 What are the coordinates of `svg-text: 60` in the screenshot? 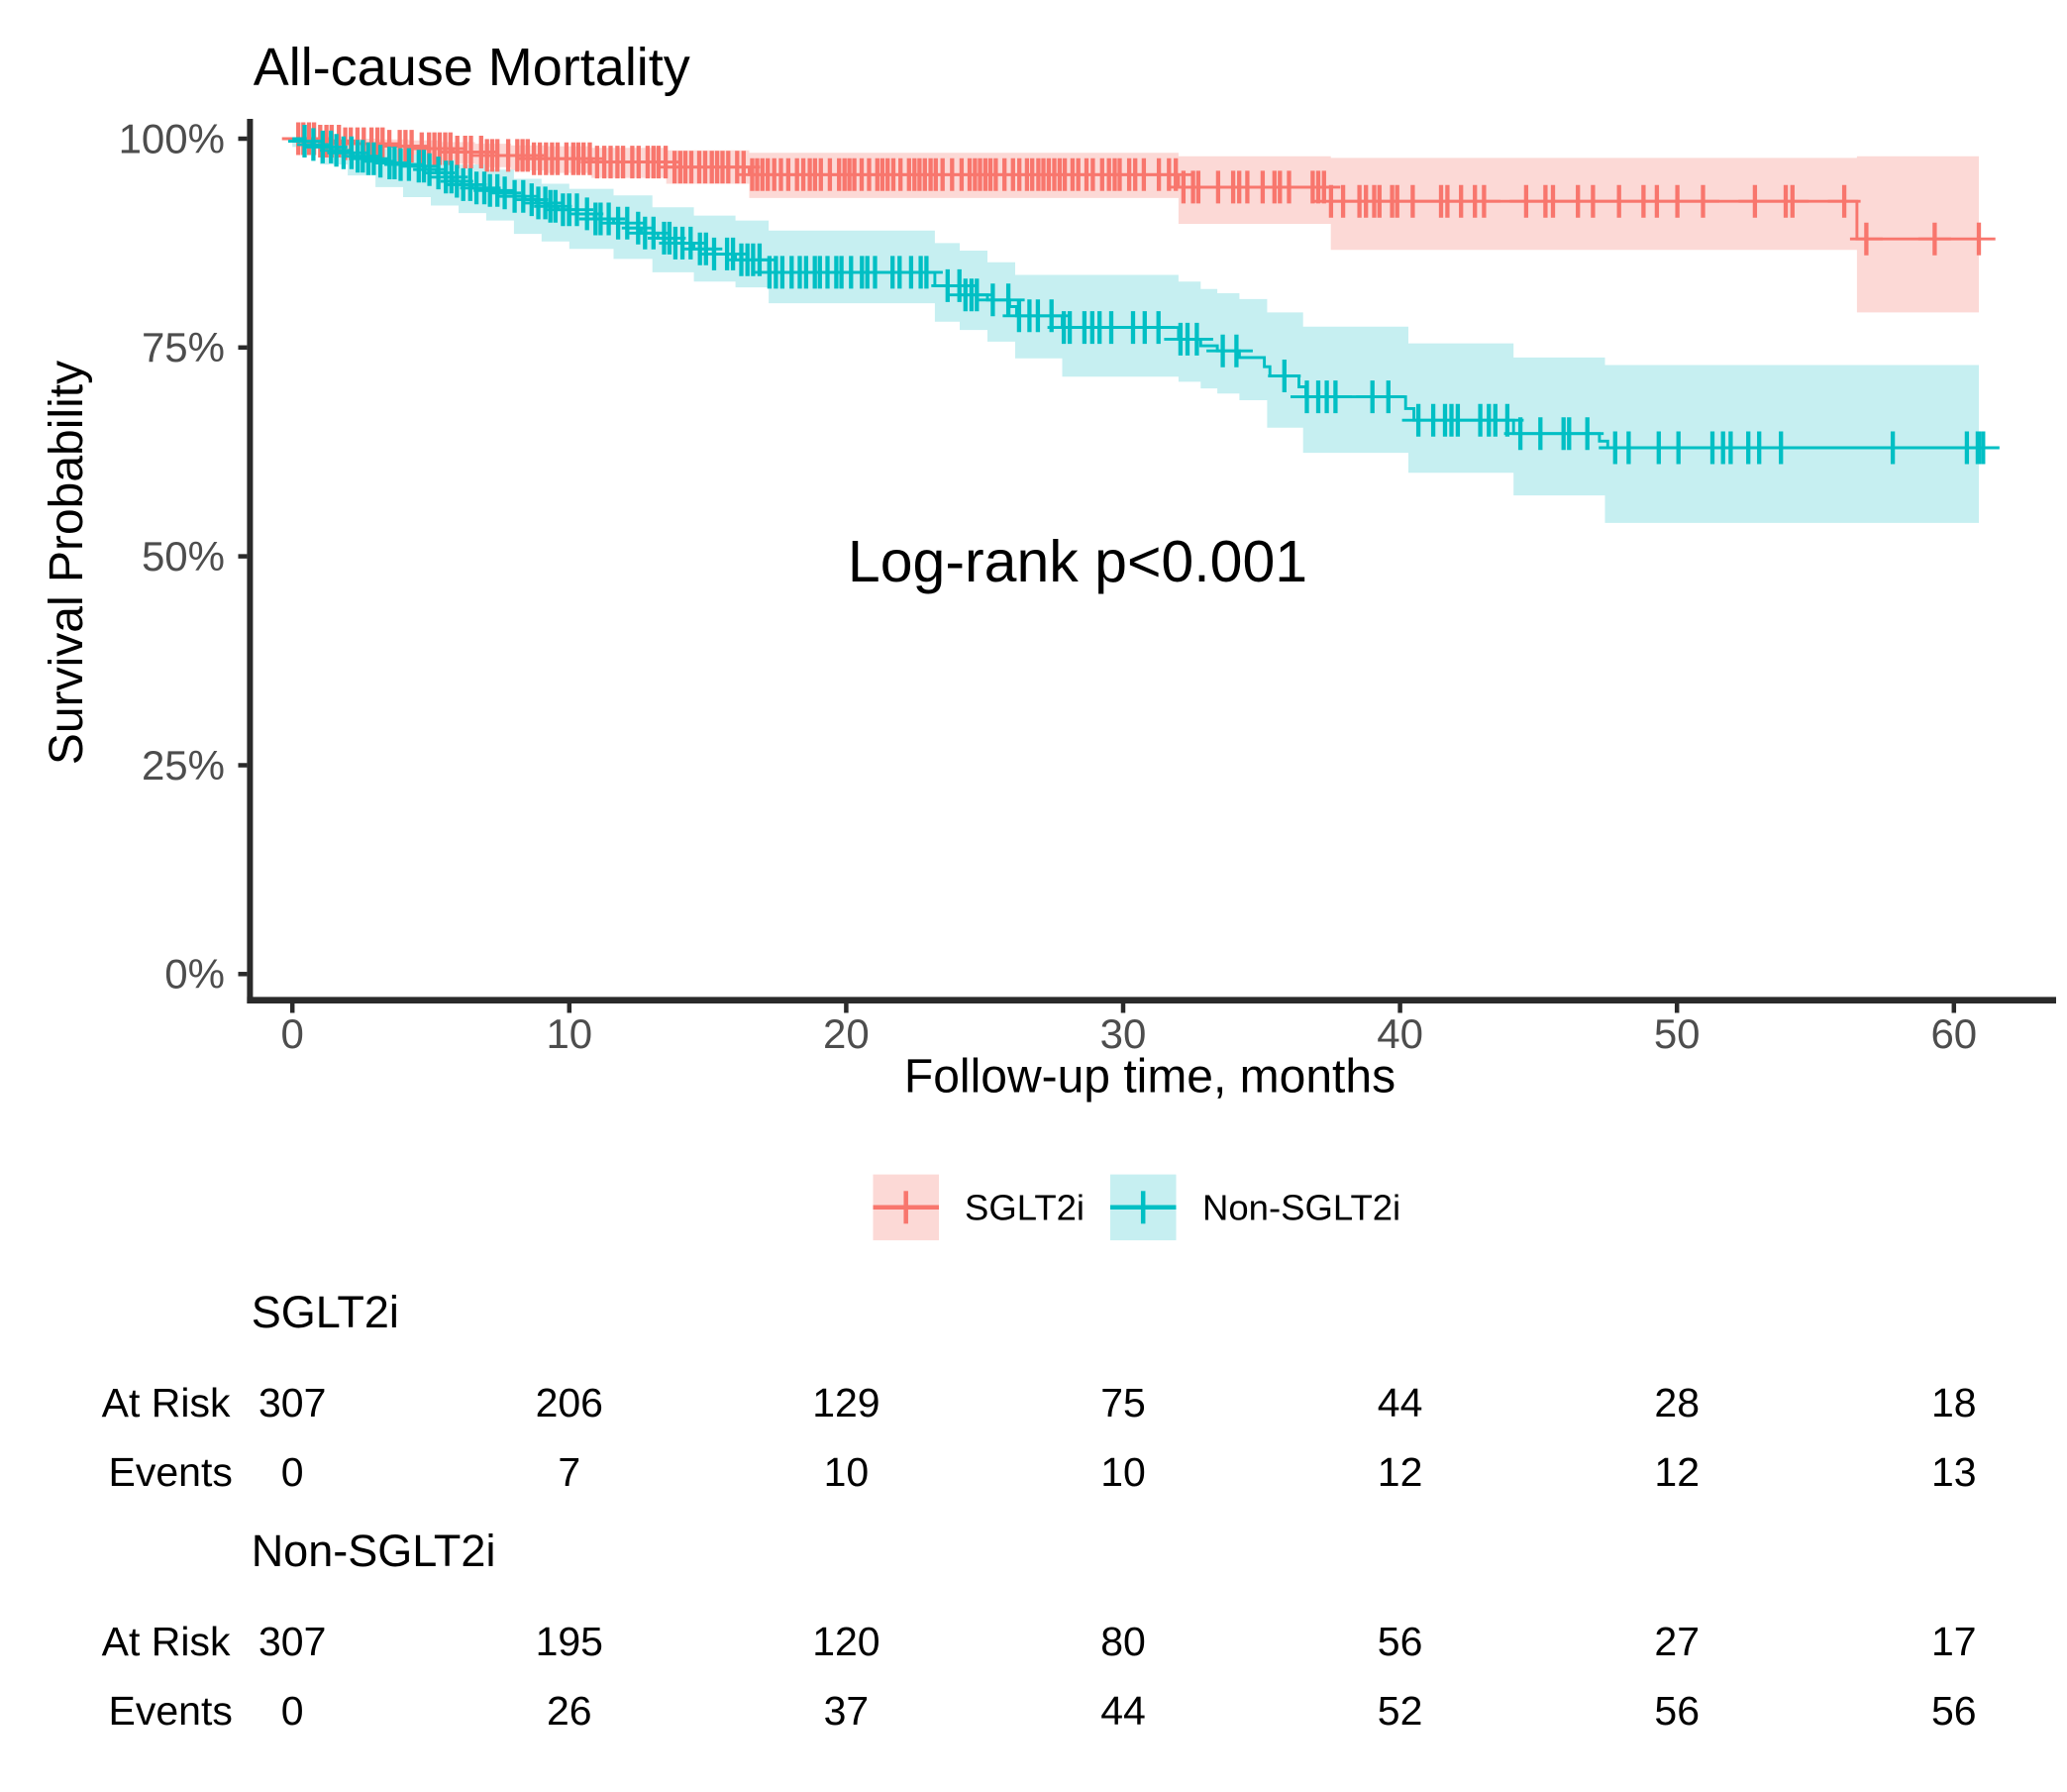 It's located at (1954, 1033).